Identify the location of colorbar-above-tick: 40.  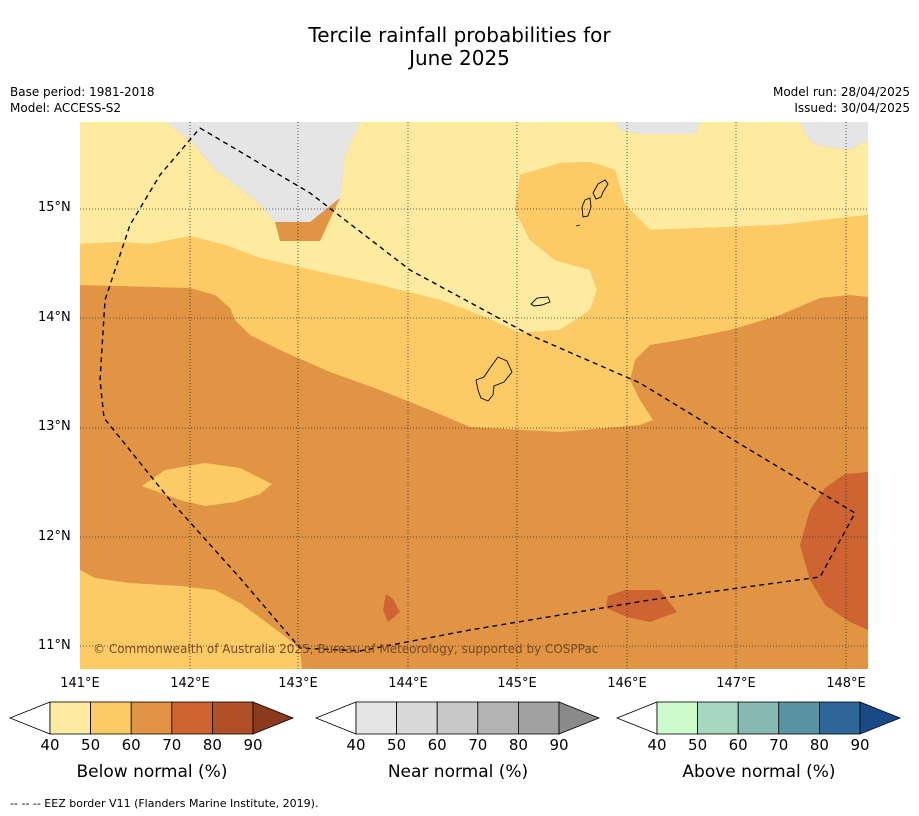
(657, 745).